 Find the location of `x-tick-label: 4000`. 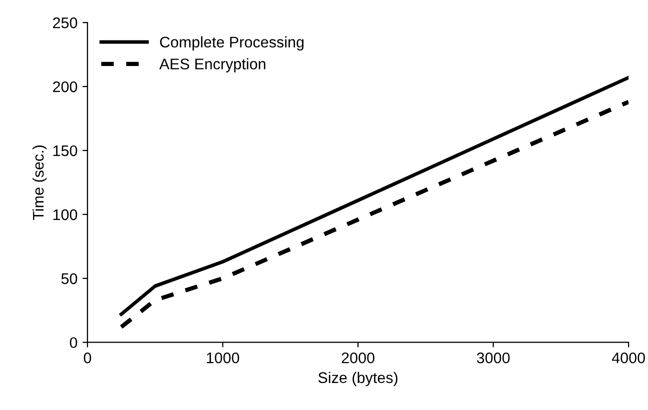

x-tick-label: 4000 is located at coordinates (628, 358).